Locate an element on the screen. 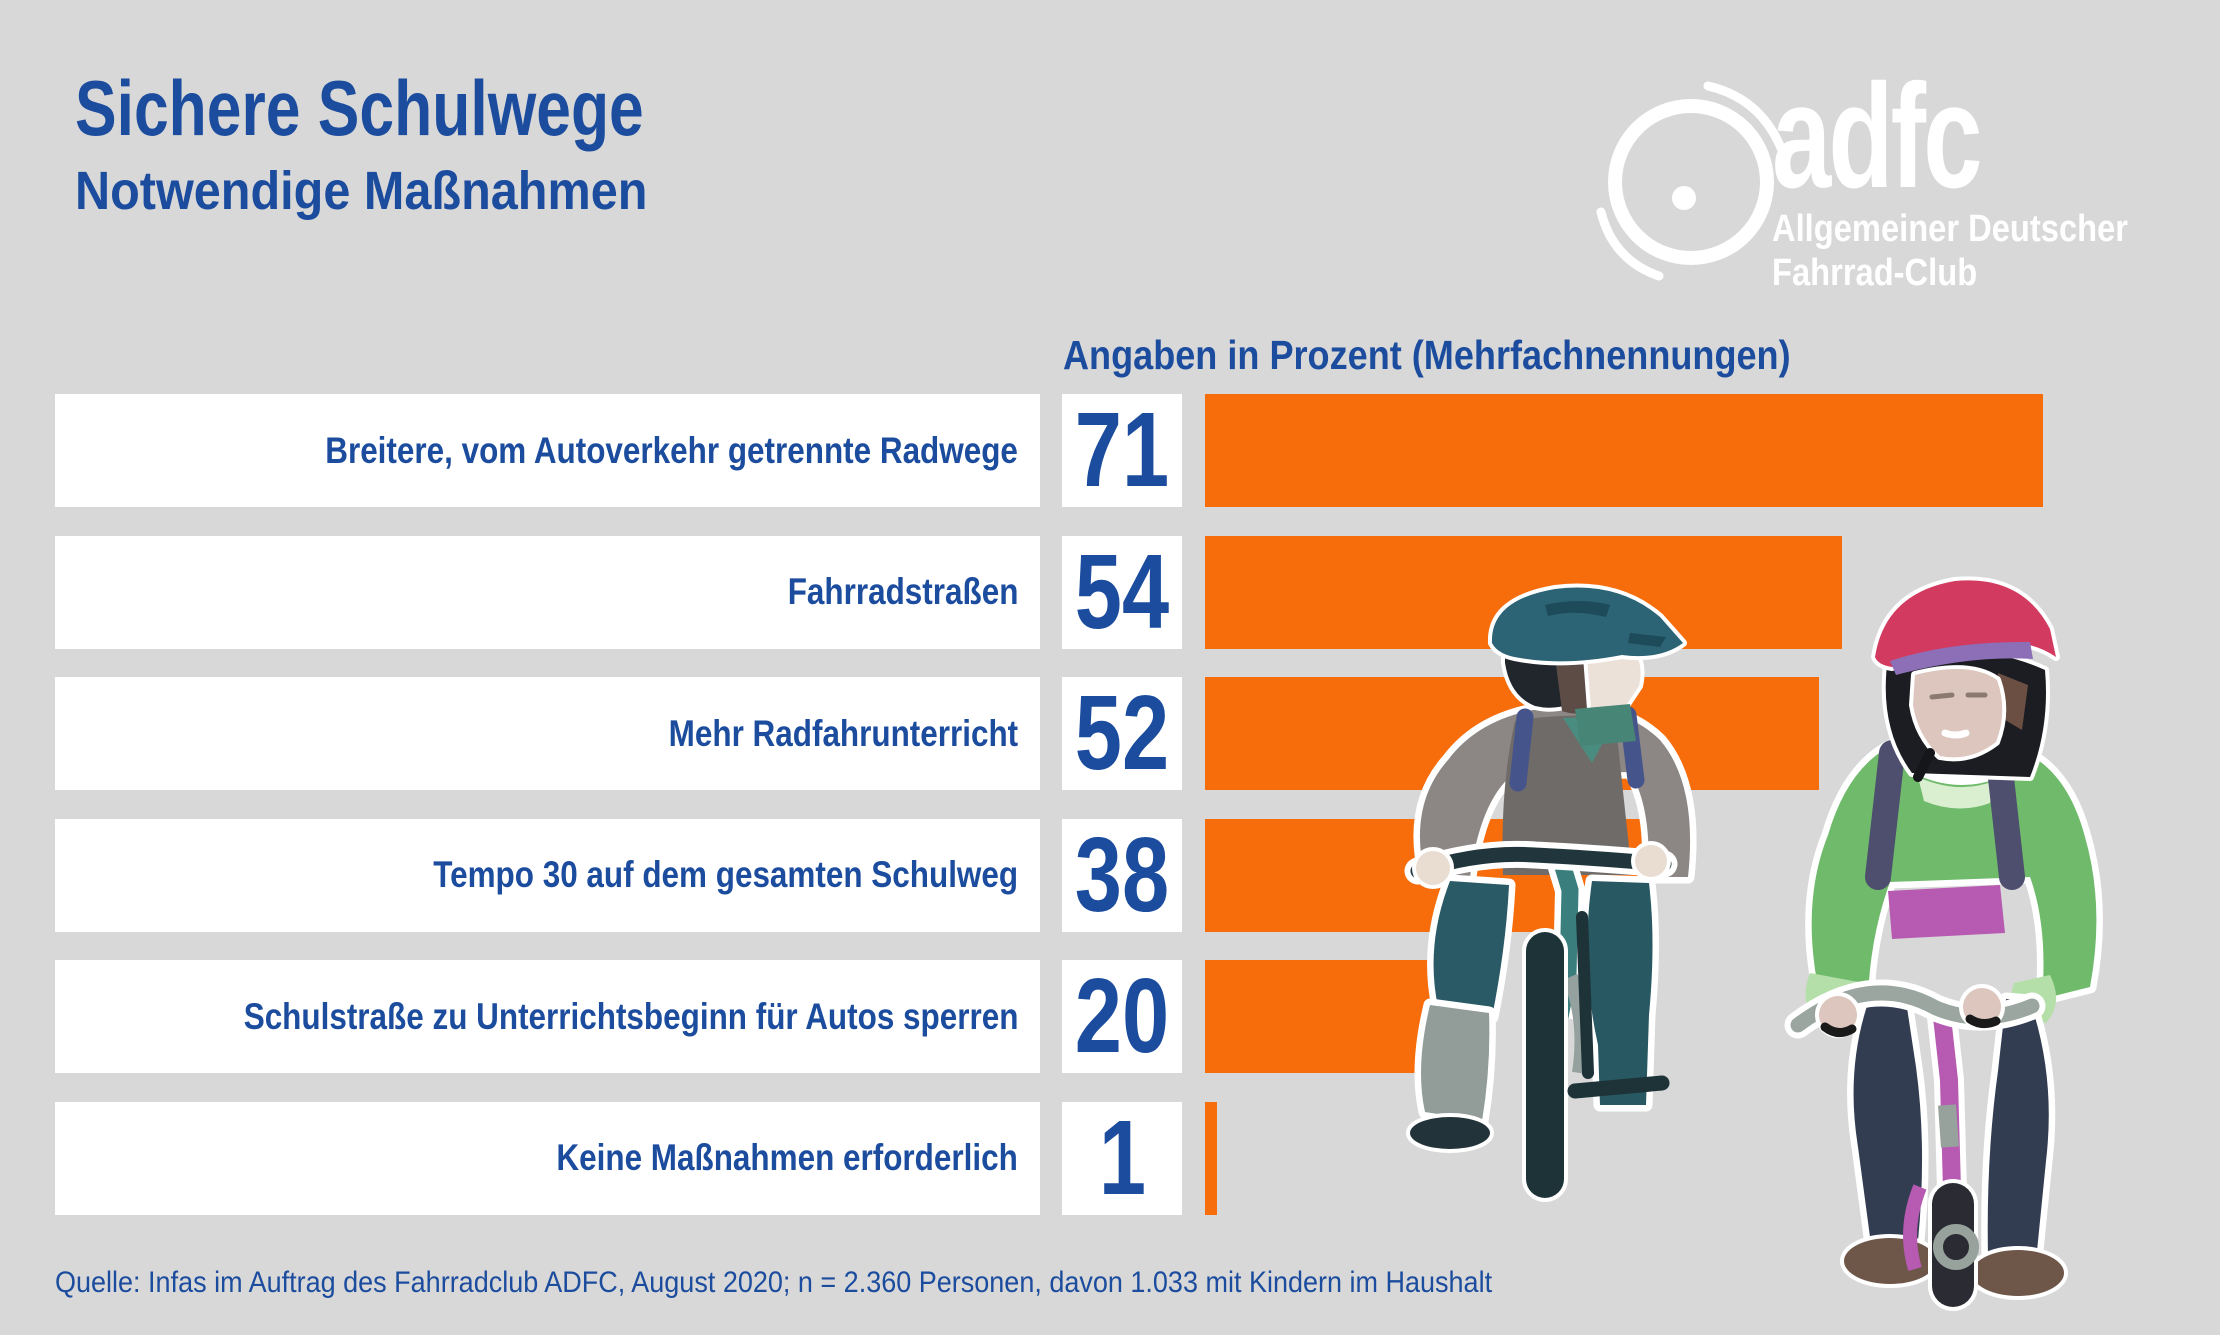 The height and width of the screenshot is (1335, 2220). value-label: 1 is located at coordinates (1122, 1157).